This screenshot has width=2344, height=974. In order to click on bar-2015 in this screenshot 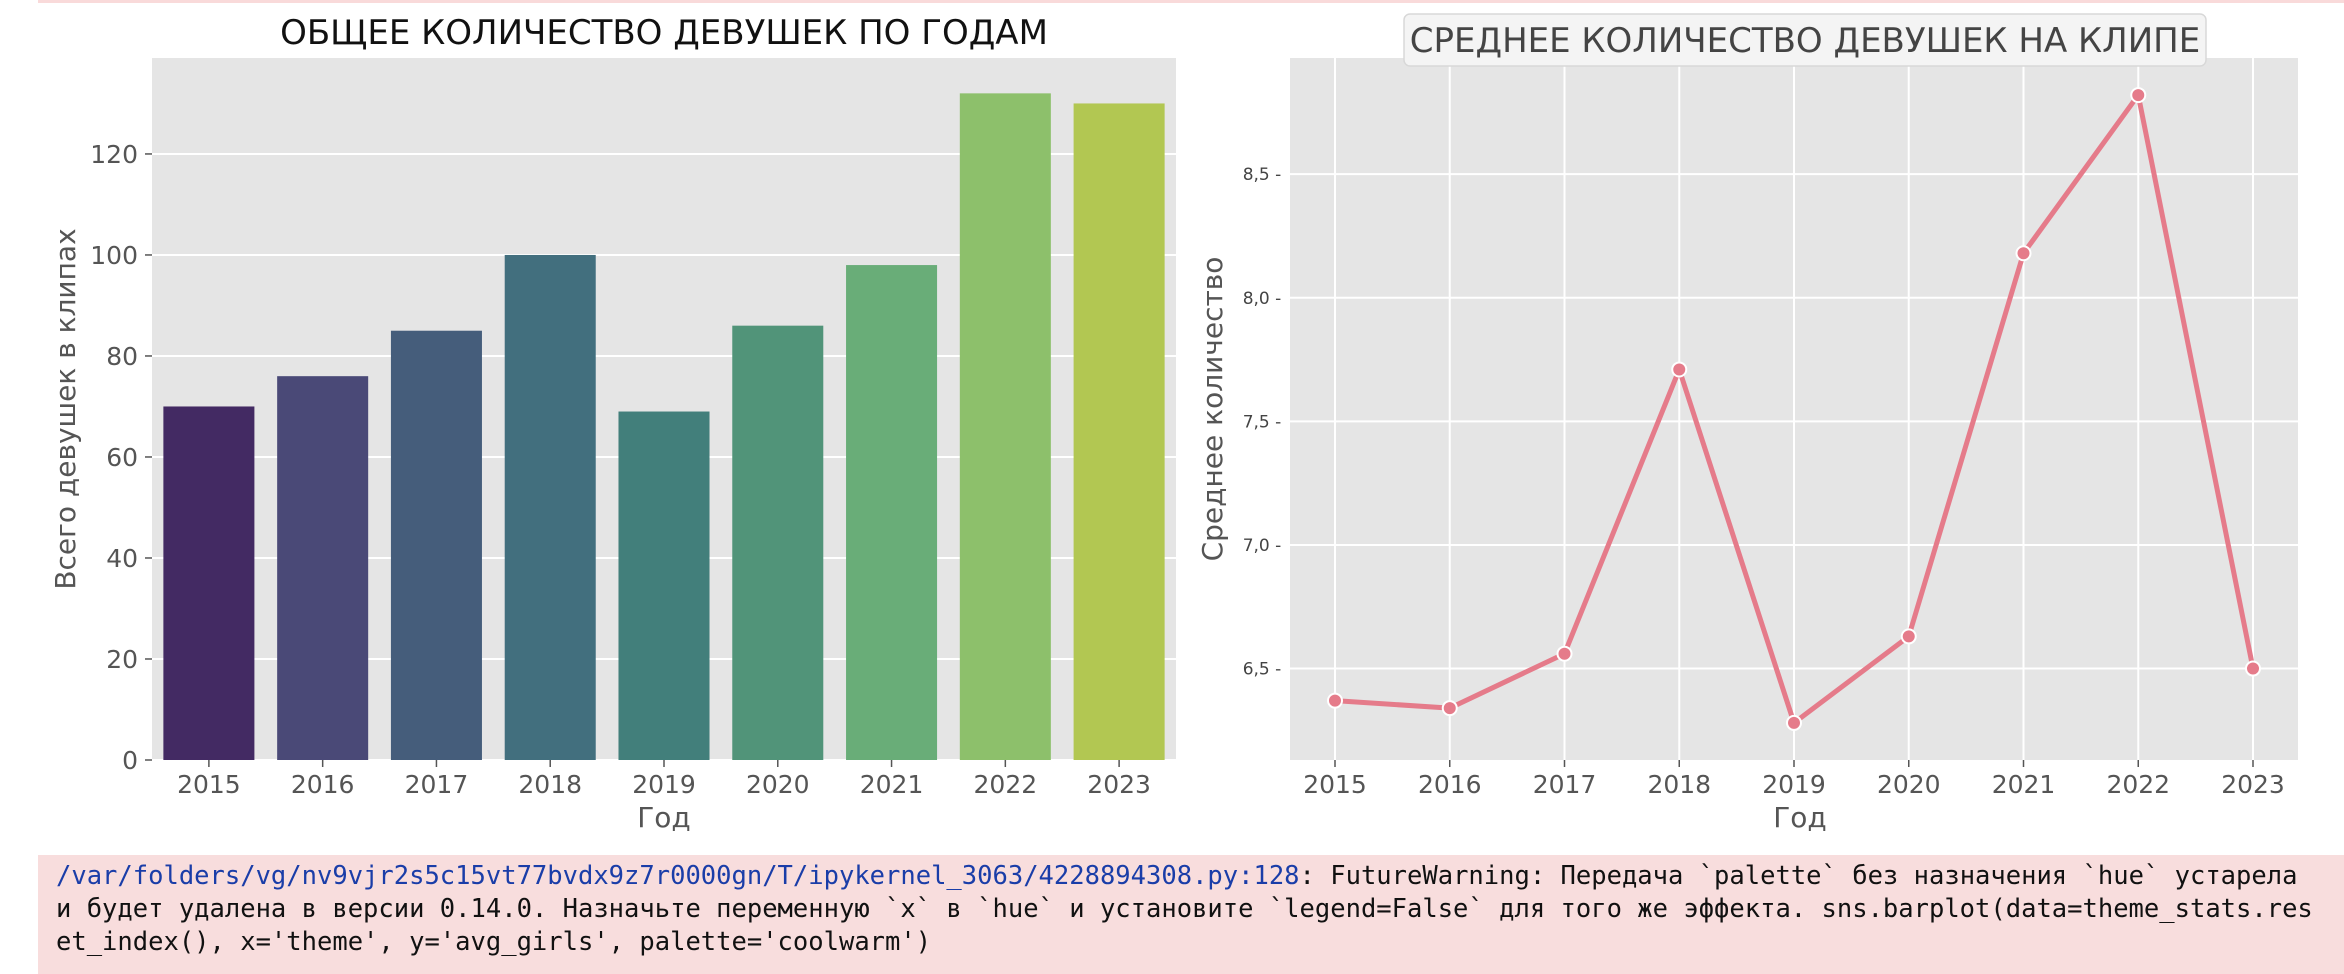, I will do `click(209, 583)`.